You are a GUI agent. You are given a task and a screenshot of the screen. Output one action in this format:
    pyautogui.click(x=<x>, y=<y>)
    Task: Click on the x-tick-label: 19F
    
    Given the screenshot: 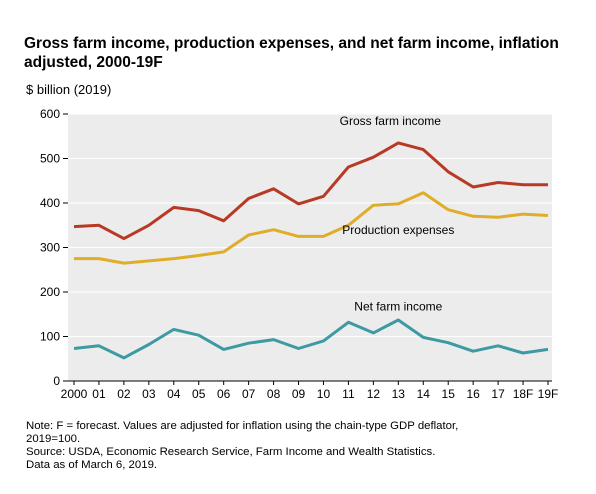 What is the action you would take?
    pyautogui.click(x=548, y=394)
    